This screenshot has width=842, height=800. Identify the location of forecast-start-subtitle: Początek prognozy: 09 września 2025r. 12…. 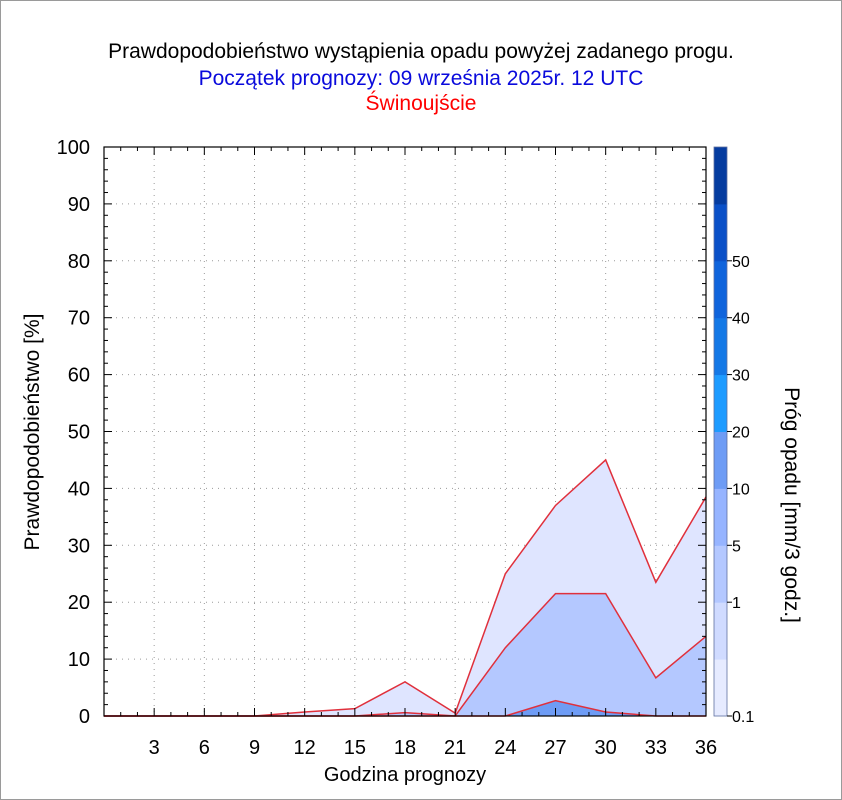
(421, 78).